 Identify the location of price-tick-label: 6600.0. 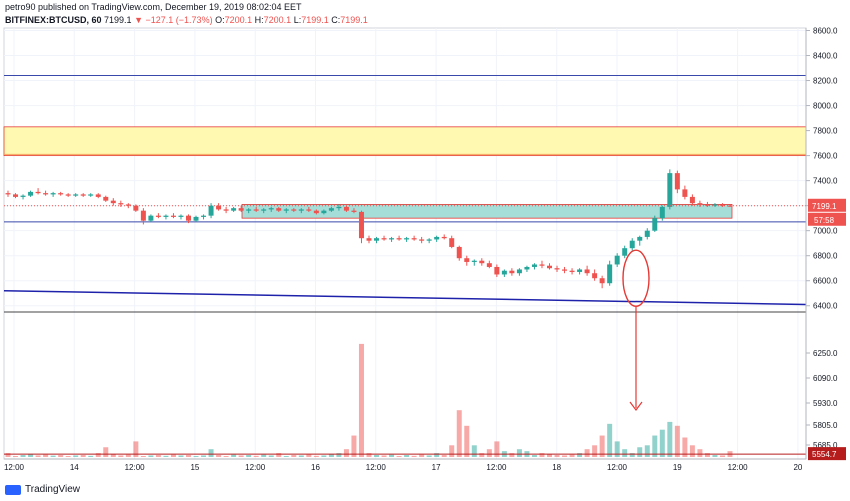
(825, 281).